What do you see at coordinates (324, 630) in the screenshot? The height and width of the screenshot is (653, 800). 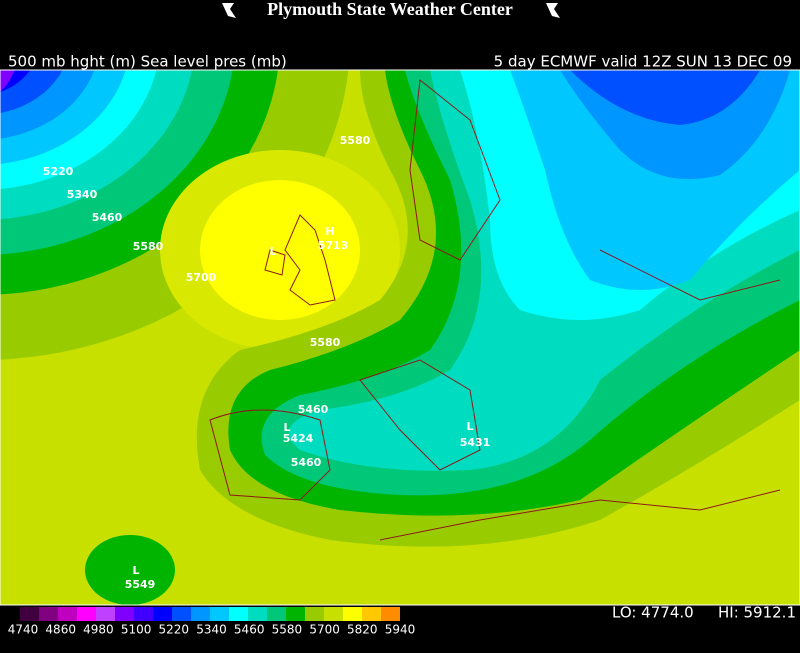 I see `colorbar-tick-label: 5700` at bounding box center [324, 630].